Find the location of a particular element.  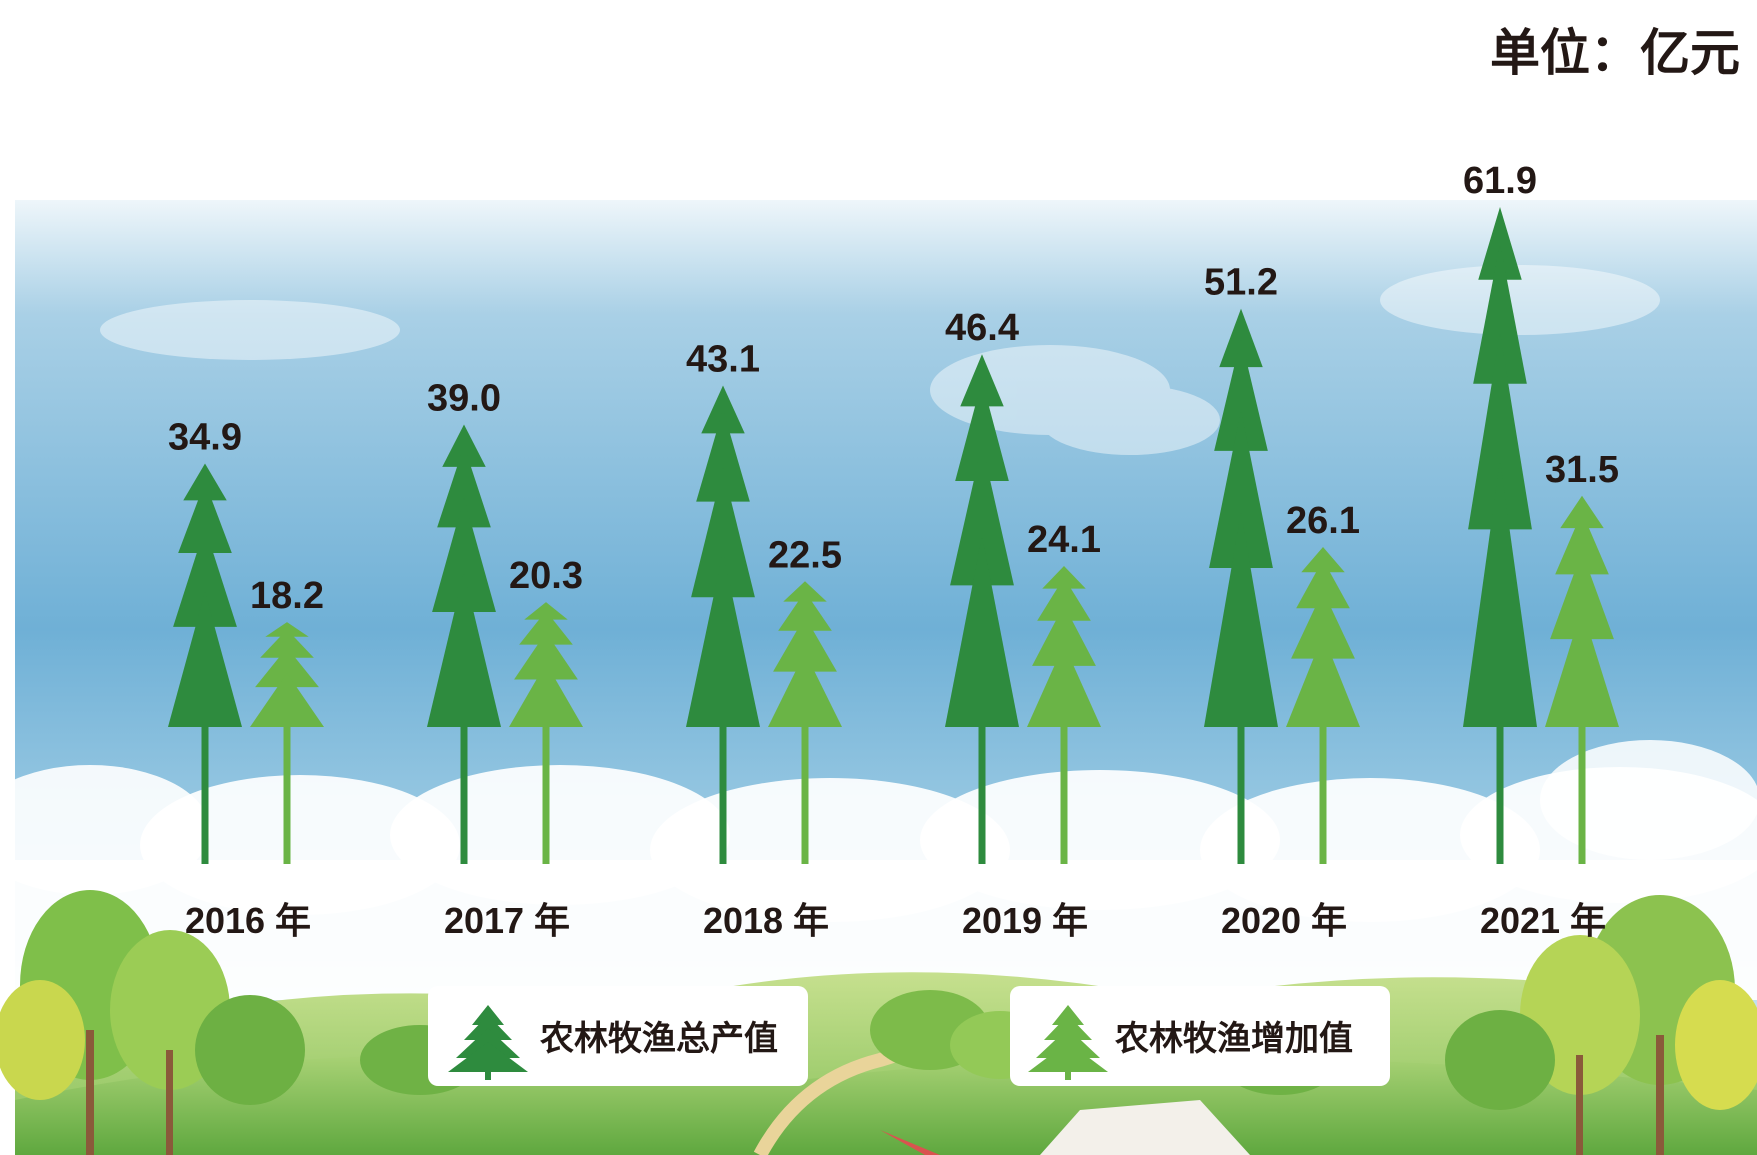

legend-label-added: 农林牧渔增加值 is located at coordinates (1234, 1039).